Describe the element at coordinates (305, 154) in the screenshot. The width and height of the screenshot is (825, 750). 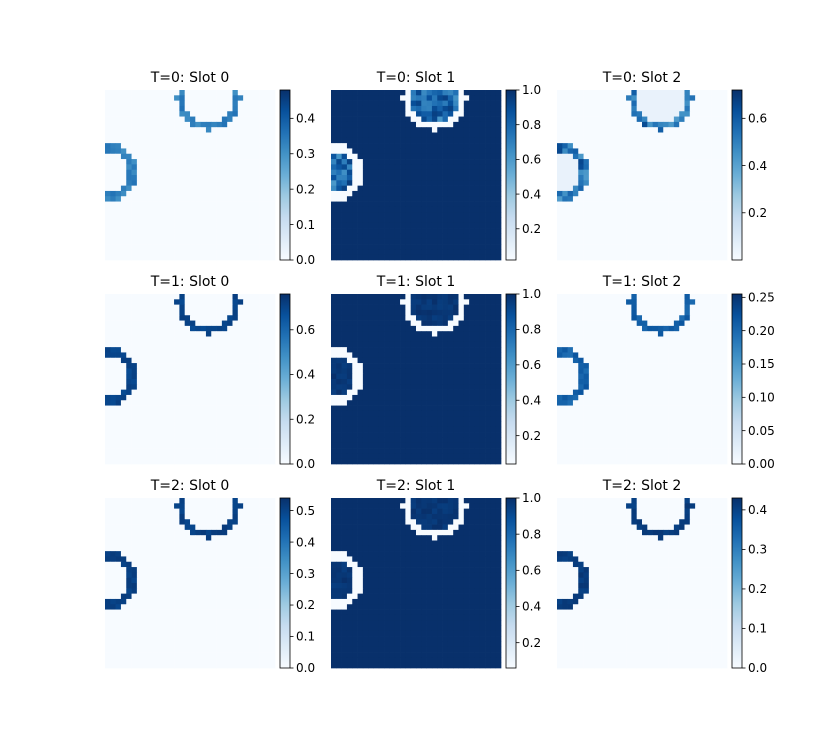
I see `colorbar-tick-label: 0.3` at that location.